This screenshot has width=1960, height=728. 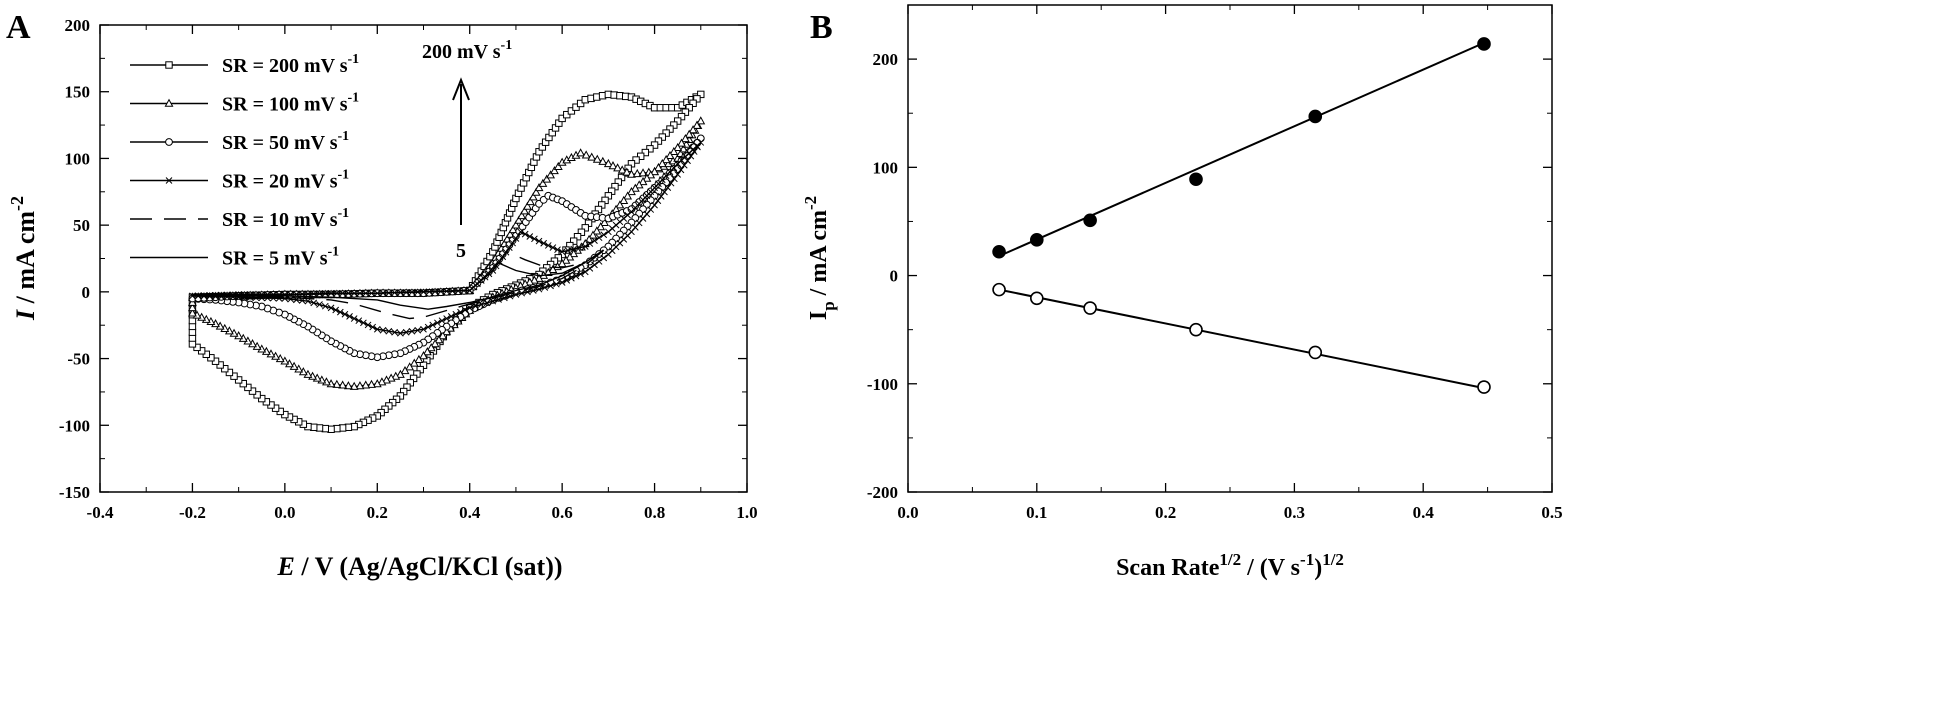 What do you see at coordinates (1036, 512) in the screenshot?
I see `panel-b-x-tick-label: 0.1` at bounding box center [1036, 512].